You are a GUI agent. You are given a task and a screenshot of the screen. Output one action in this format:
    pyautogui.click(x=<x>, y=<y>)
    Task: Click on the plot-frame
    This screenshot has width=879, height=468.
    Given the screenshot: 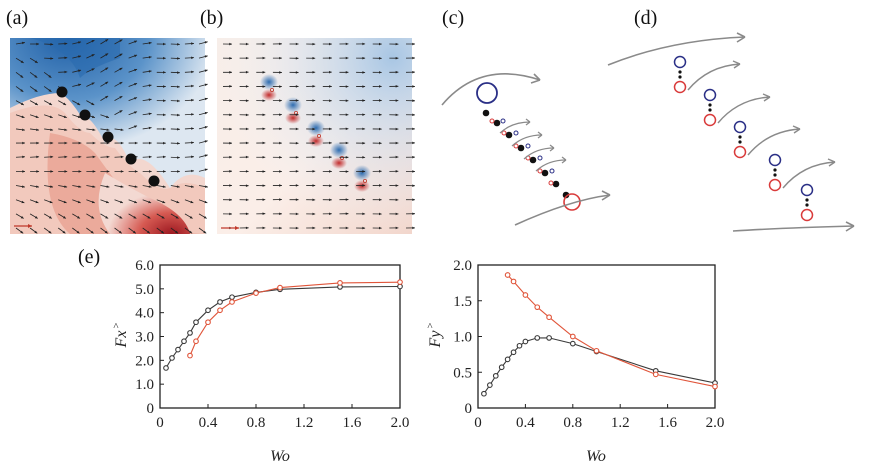 What is the action you would take?
    pyautogui.click(x=596, y=336)
    